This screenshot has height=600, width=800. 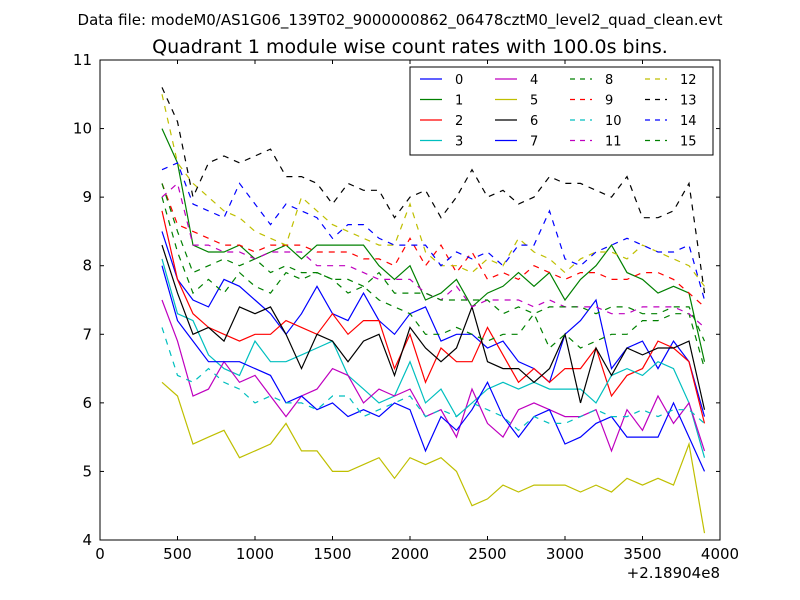 What do you see at coordinates (642, 554) in the screenshot?
I see `x-tick-label: 3500` at bounding box center [642, 554].